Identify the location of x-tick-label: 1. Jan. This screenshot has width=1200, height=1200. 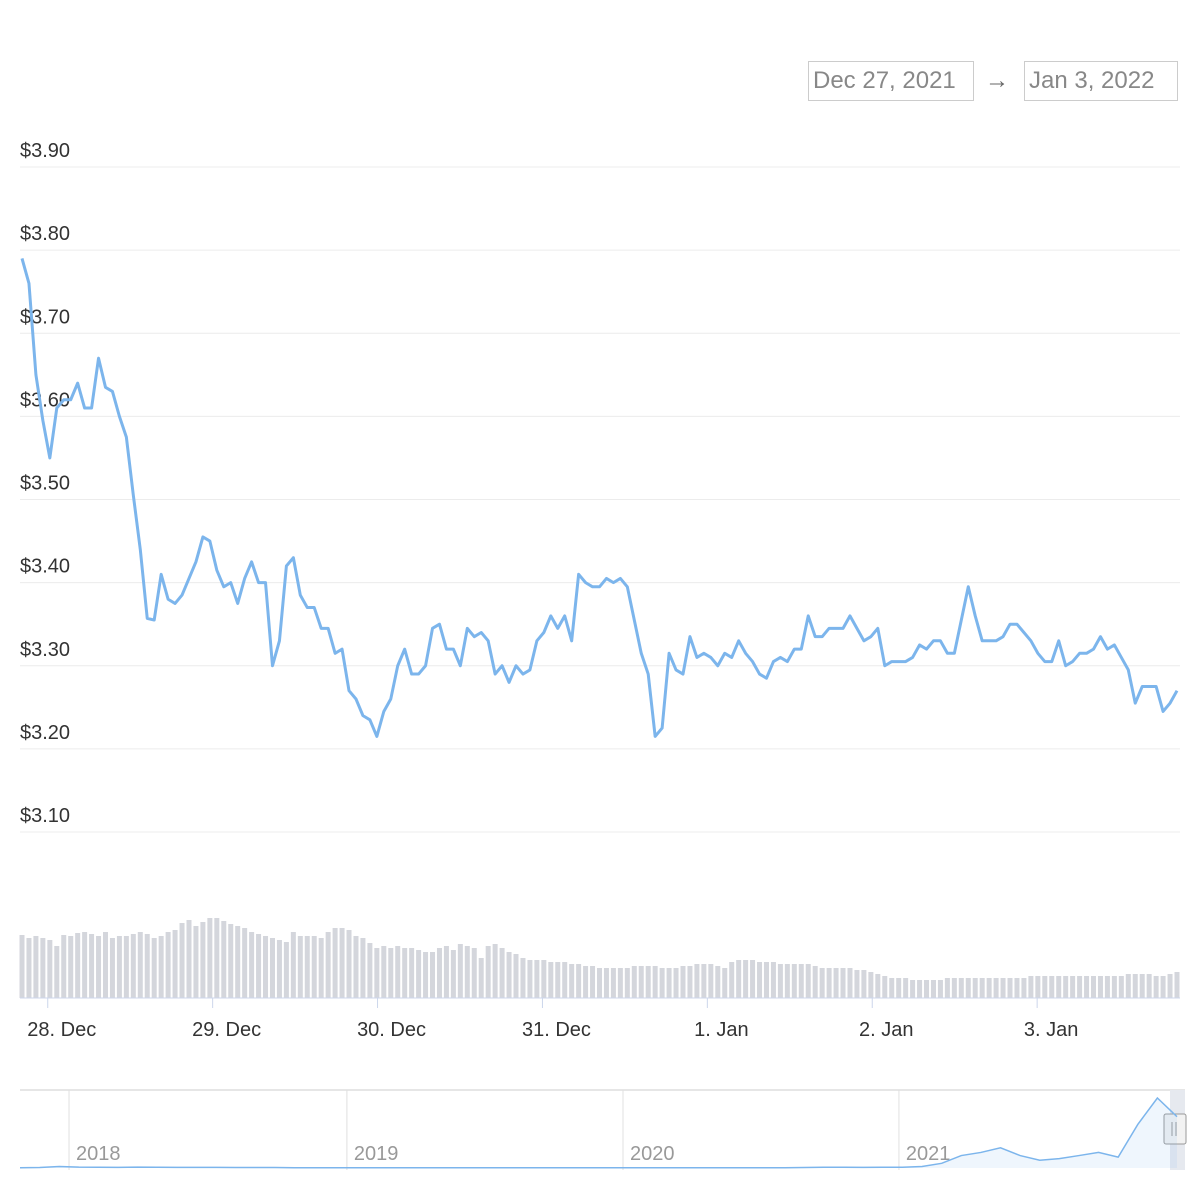
(721, 1030).